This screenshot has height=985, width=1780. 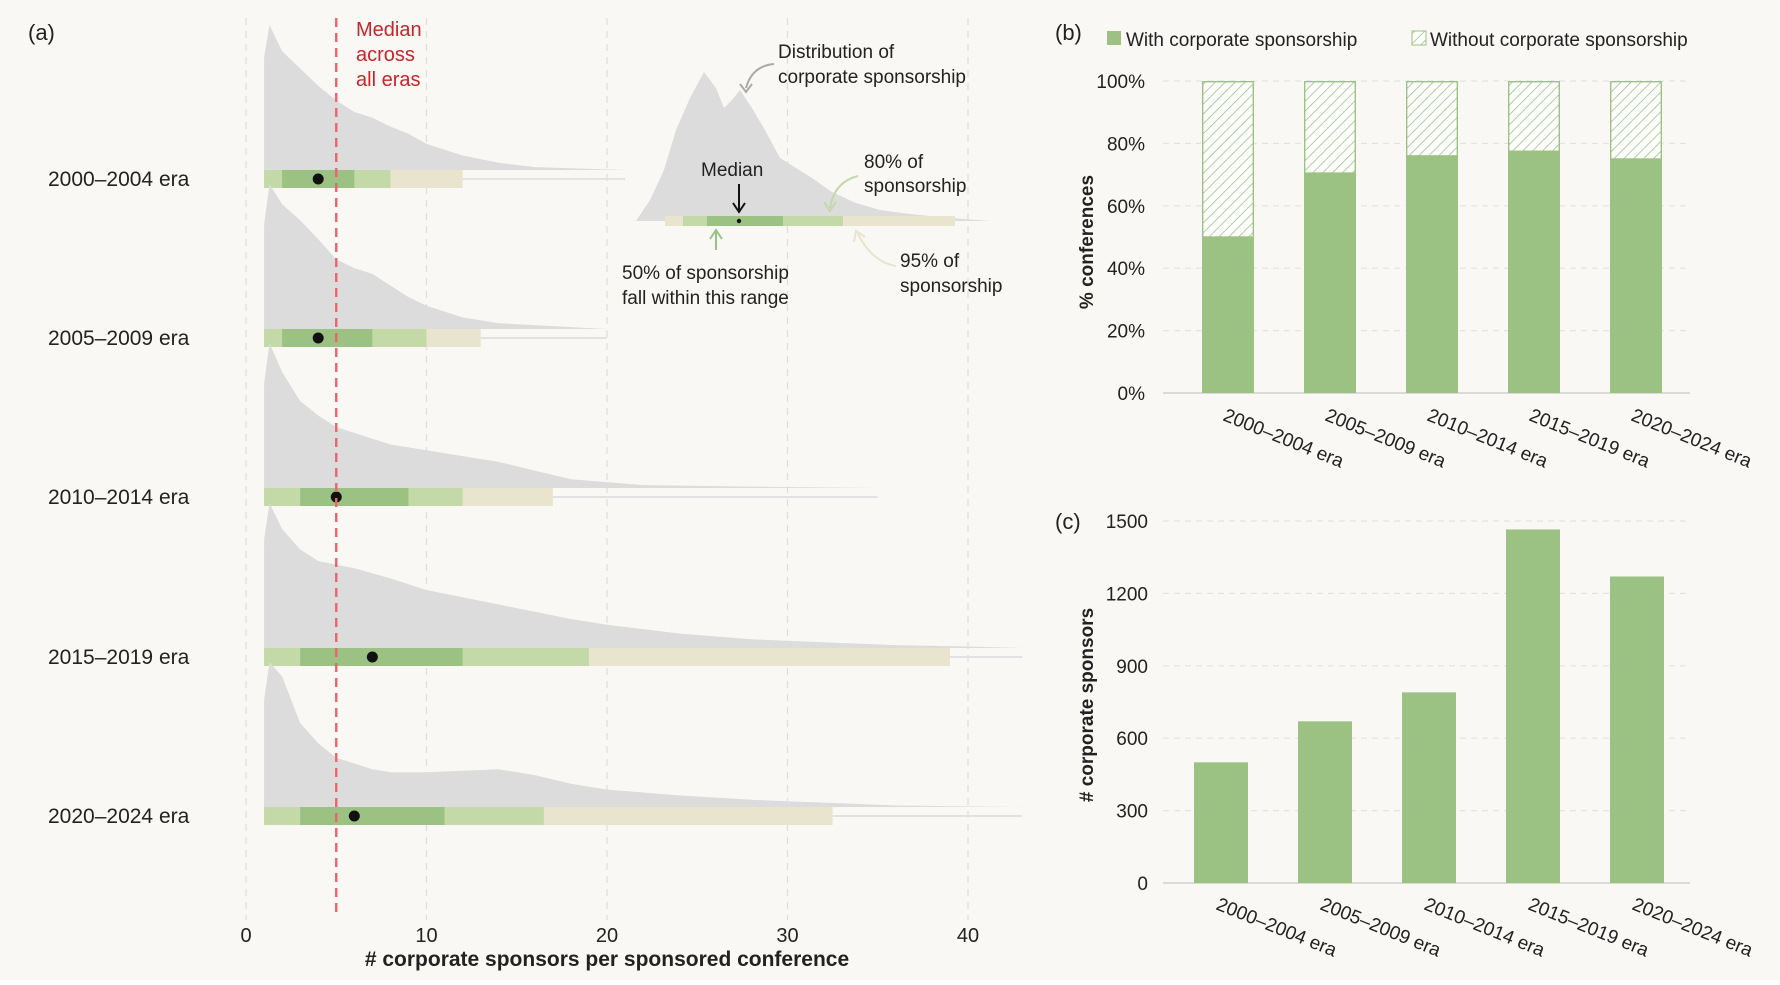 What do you see at coordinates (732, 170) in the screenshot?
I see `inset-median-label: Median` at bounding box center [732, 170].